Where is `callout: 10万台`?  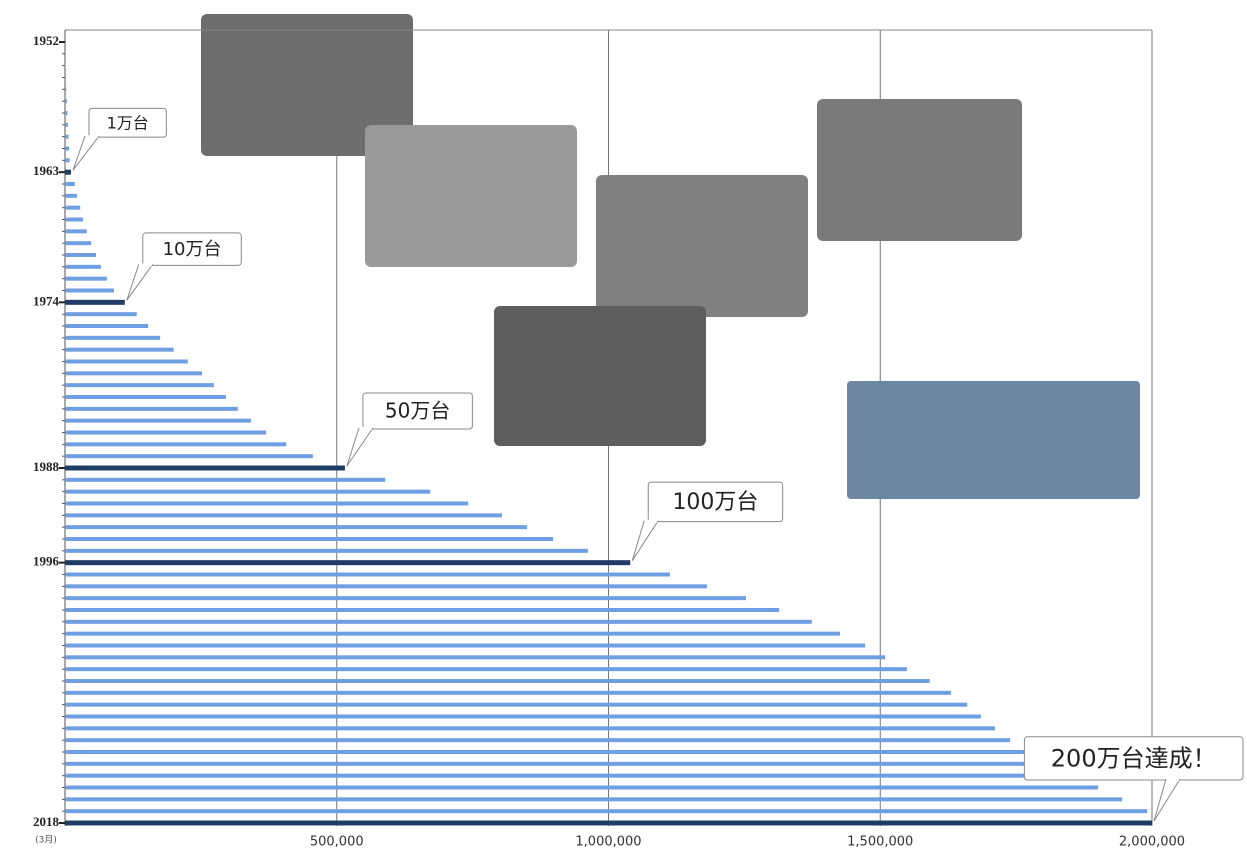 callout: 10万台 is located at coordinates (184, 266).